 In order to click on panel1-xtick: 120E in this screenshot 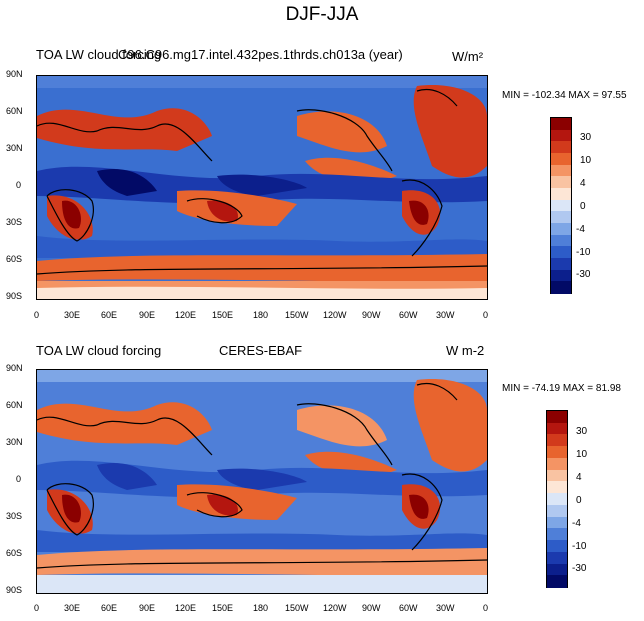, I will do `click(186, 315)`.